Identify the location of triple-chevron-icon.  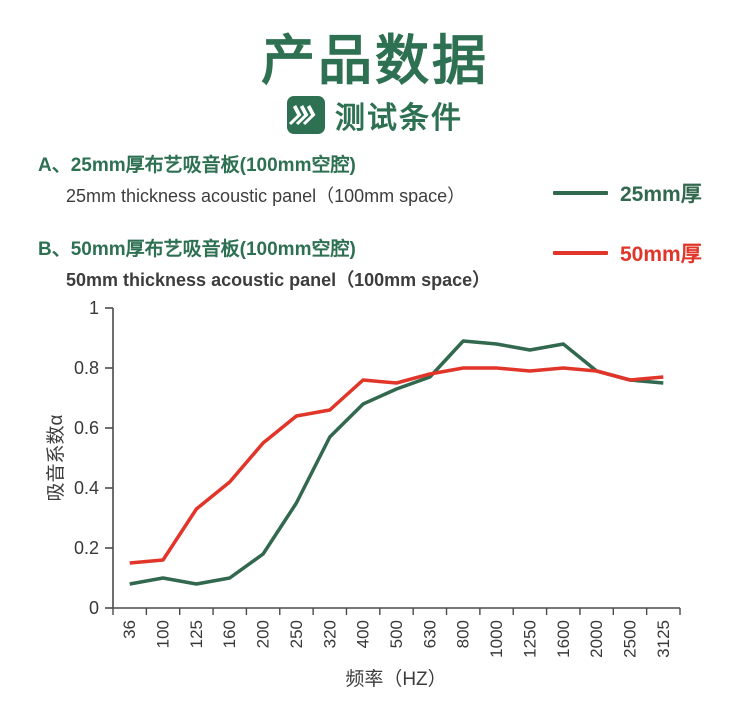
(306, 115).